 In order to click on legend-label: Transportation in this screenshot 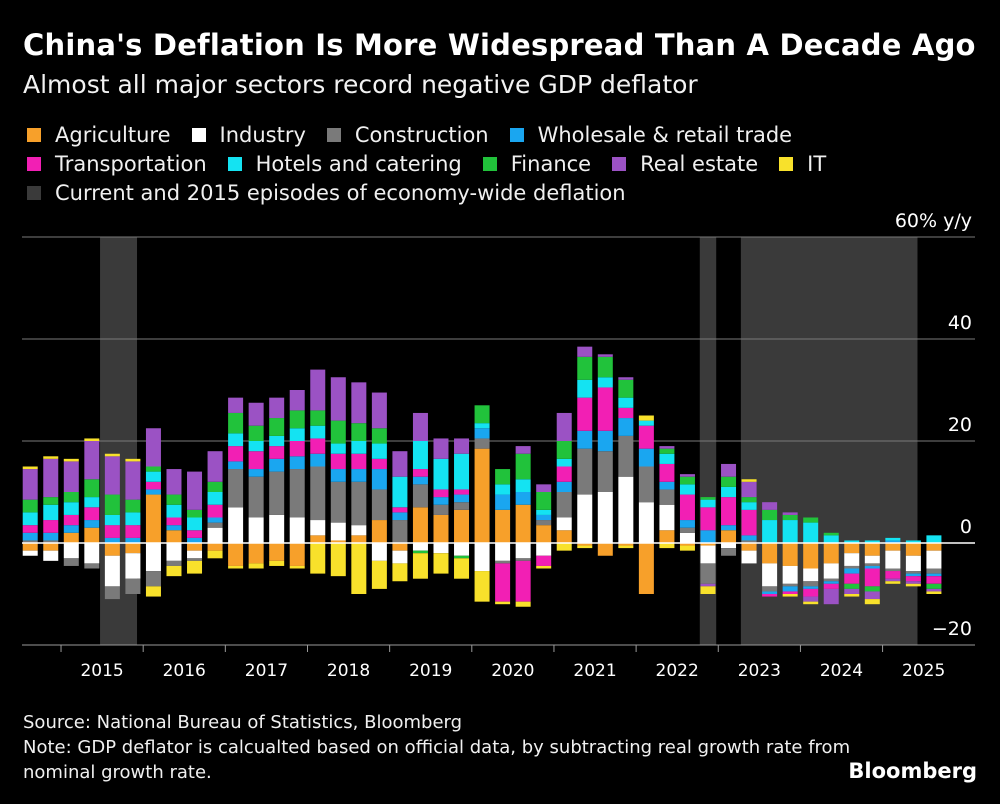, I will do `click(131, 163)`.